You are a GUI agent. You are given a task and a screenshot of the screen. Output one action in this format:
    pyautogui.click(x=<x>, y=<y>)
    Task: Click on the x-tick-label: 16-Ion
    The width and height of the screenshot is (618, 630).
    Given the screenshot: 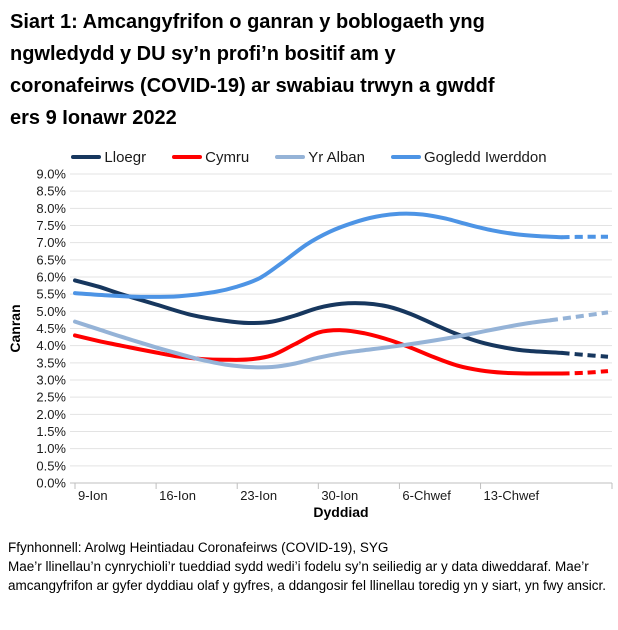 What is the action you would take?
    pyautogui.click(x=177, y=495)
    